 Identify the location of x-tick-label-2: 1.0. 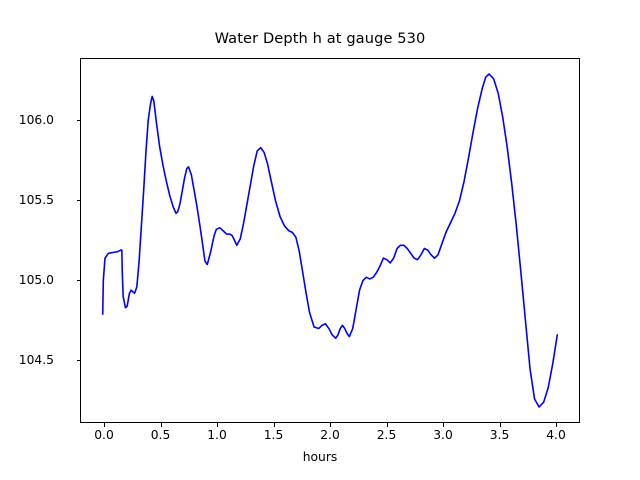
(217, 435).